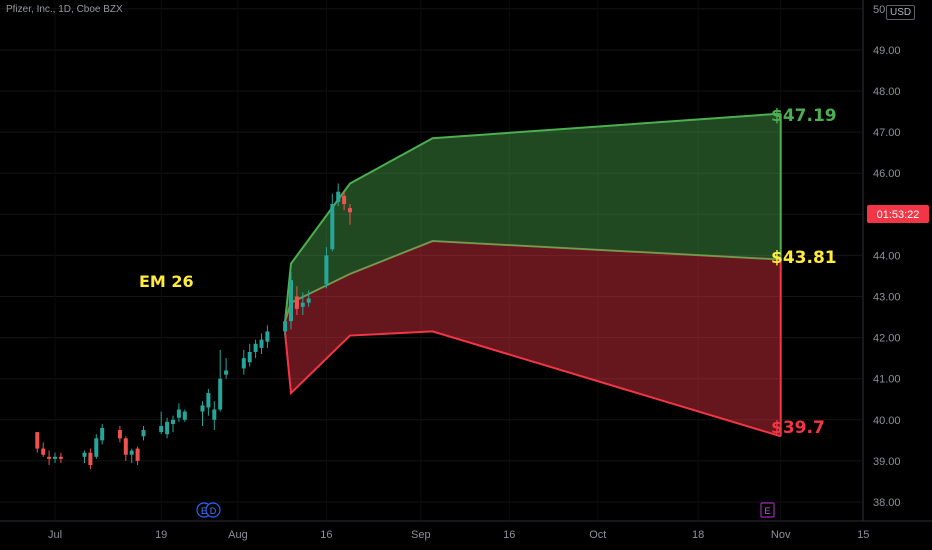 The image size is (932, 550). I want to click on time-tick-label: 19, so click(161, 535).